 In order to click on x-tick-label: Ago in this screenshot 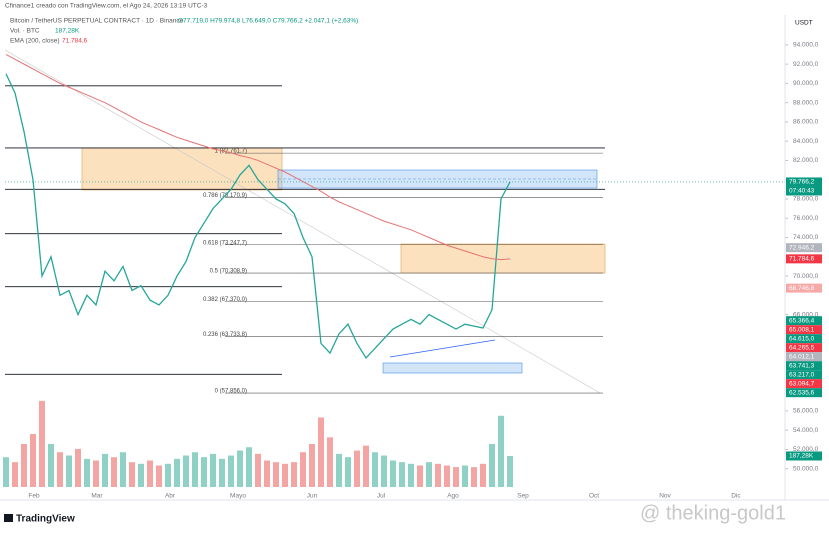, I will do `click(453, 496)`.